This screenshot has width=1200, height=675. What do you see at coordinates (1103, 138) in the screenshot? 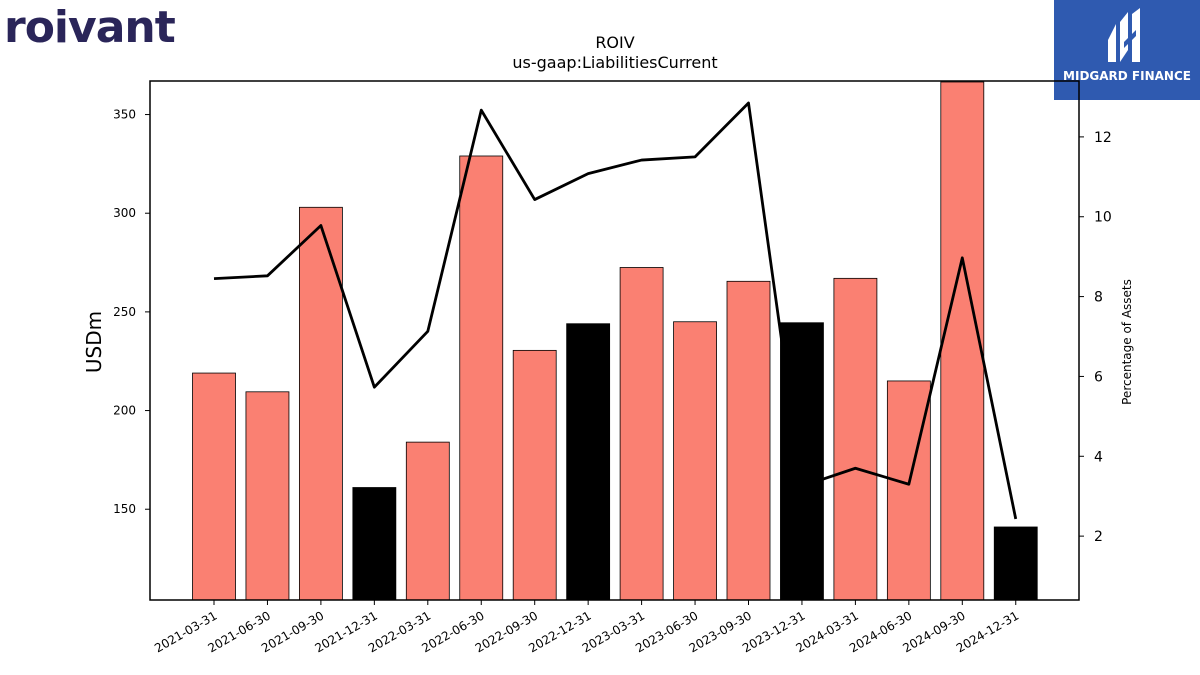
I see `y2-tick-label: 12` at bounding box center [1103, 138].